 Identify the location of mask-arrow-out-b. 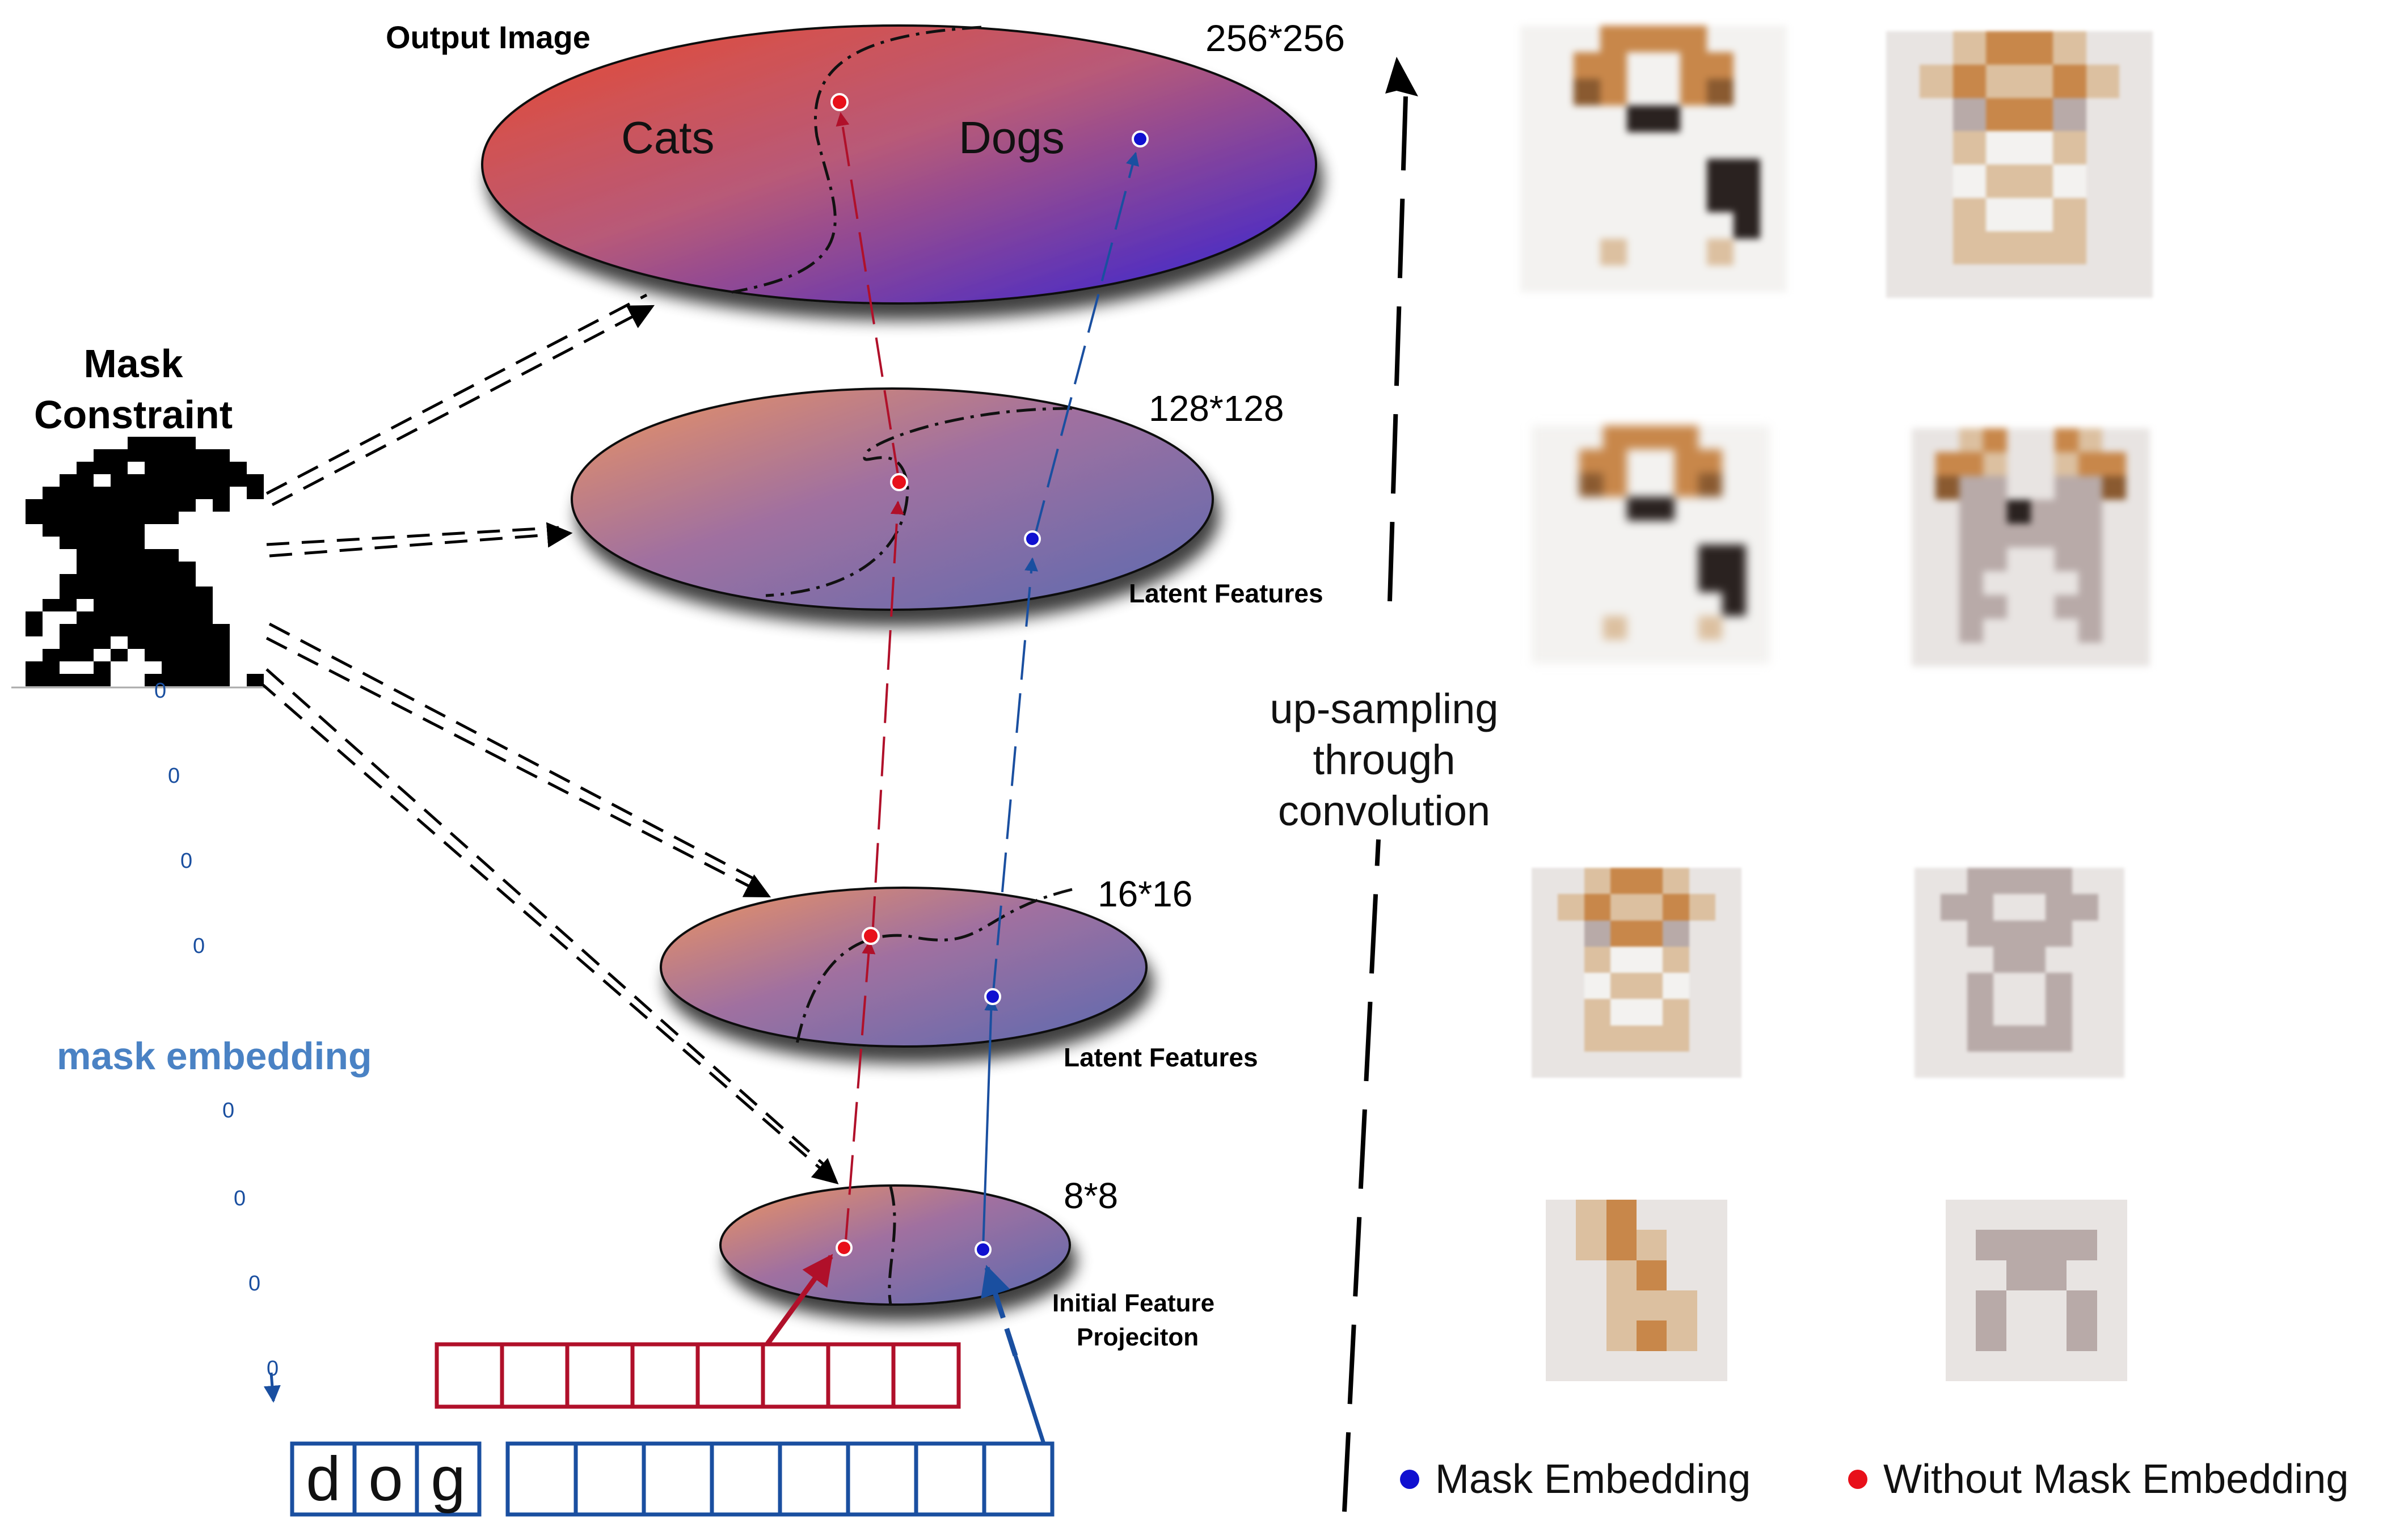
(463, 406).